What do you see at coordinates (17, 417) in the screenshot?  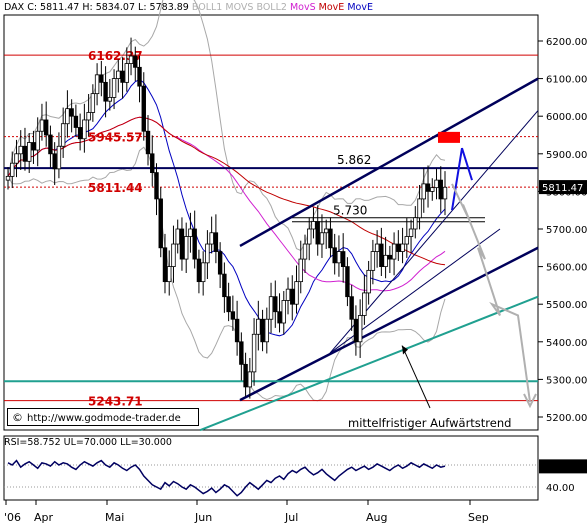 I see `copyright-icon: ©` at bounding box center [17, 417].